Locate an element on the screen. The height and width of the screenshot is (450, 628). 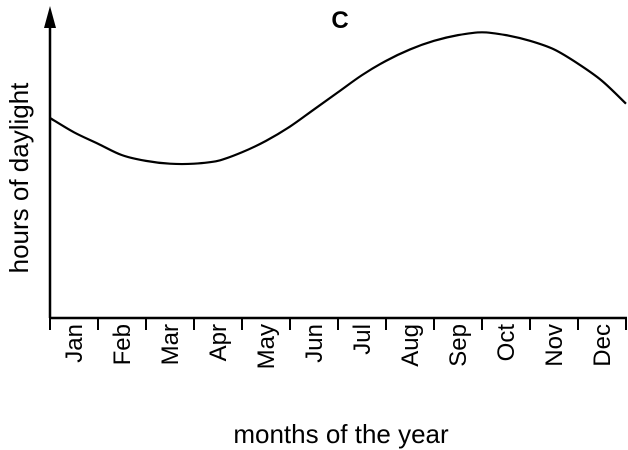
x-axis-title: months of the year is located at coordinates (341, 434).